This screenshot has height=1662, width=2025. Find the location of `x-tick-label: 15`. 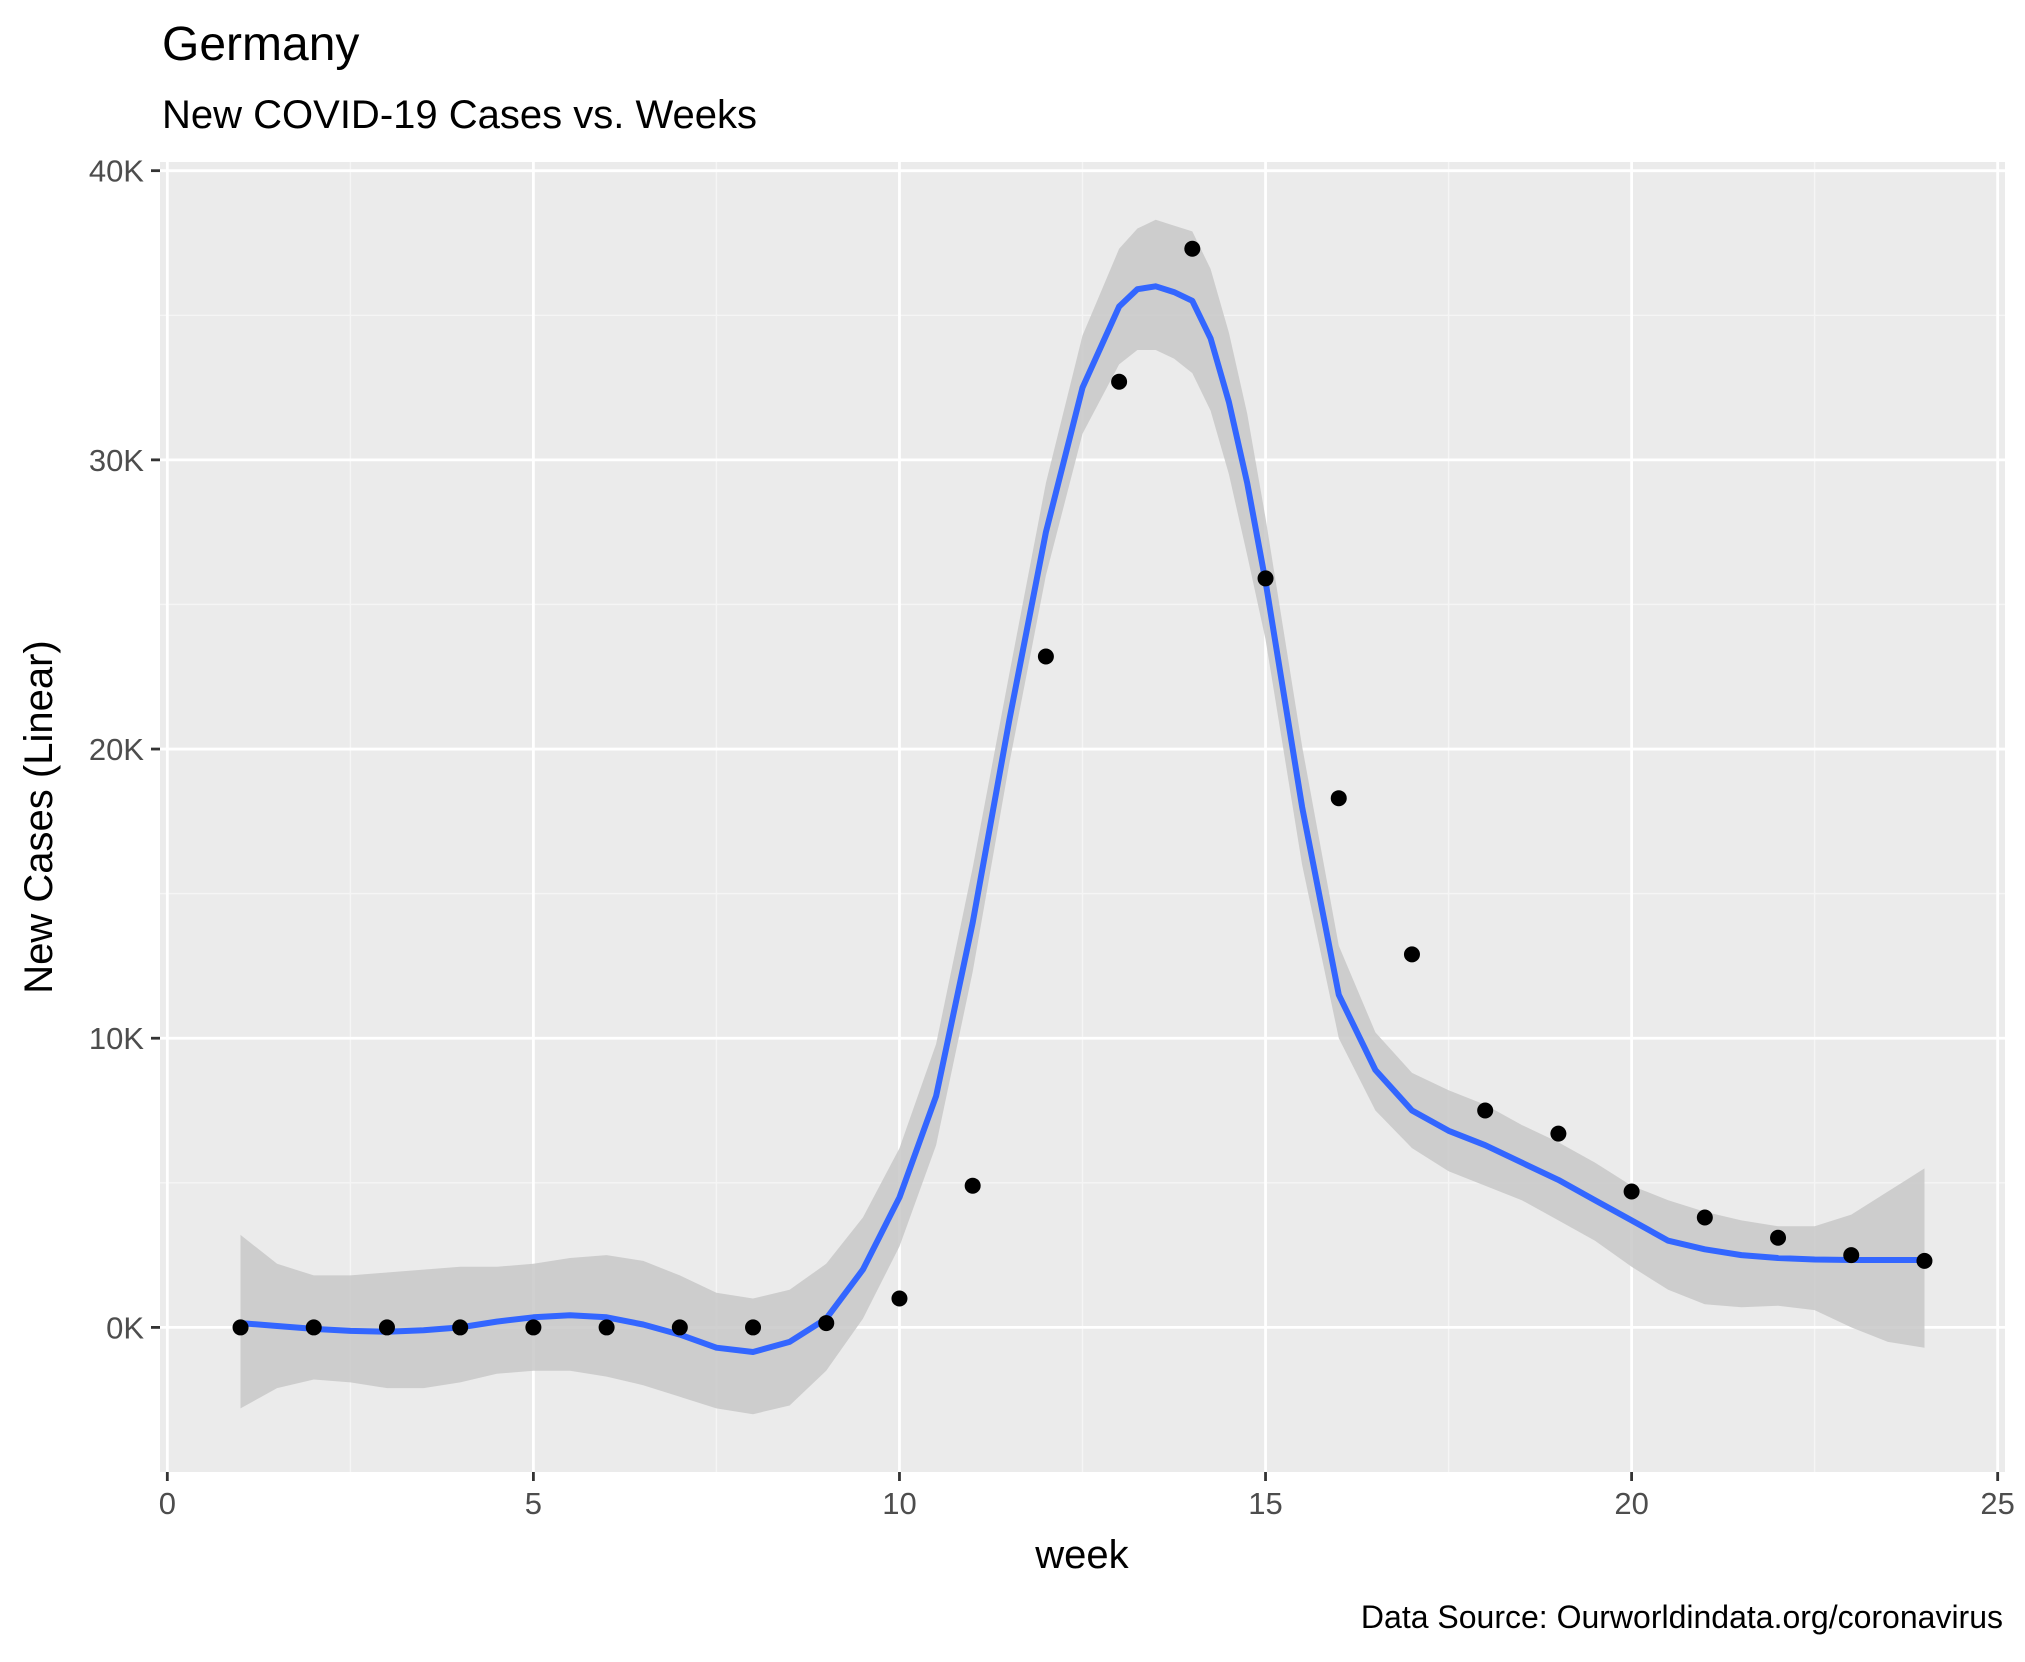

x-tick-label: 15 is located at coordinates (1265, 1503).